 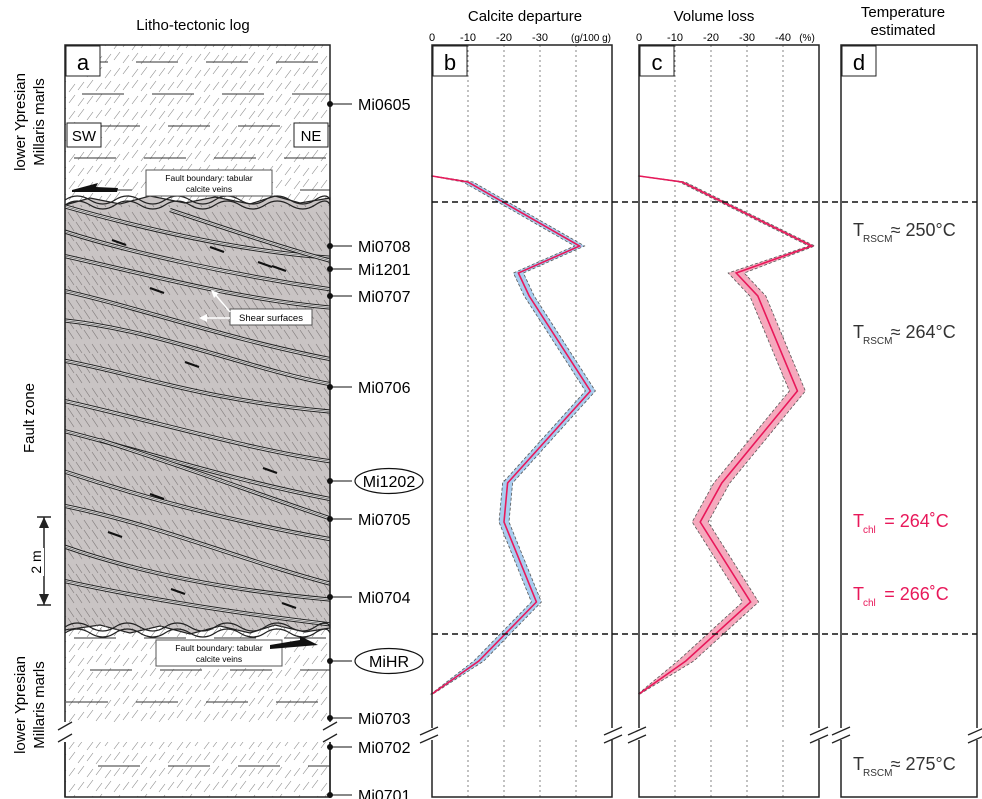 What do you see at coordinates (916, 594) in the screenshot?
I see `temperature-value: = 266˚C` at bounding box center [916, 594].